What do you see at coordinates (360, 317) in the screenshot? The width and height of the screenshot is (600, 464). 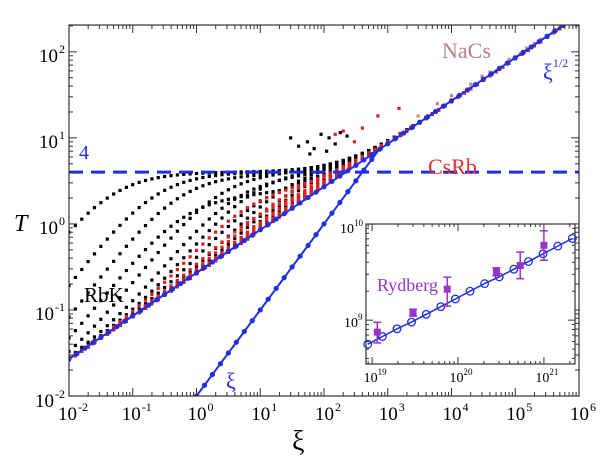 I see `inset-y-tick-label-exp: 9` at bounding box center [360, 317].